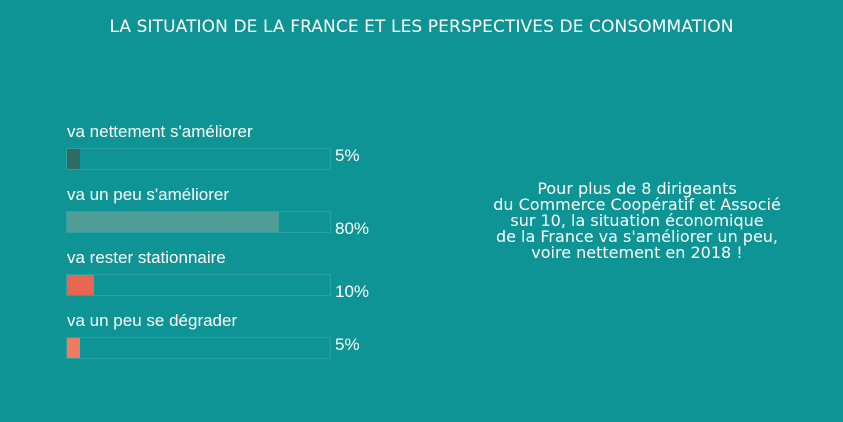  I want to click on note-line: du Commerce Coopératif et Associé, so click(637, 204).